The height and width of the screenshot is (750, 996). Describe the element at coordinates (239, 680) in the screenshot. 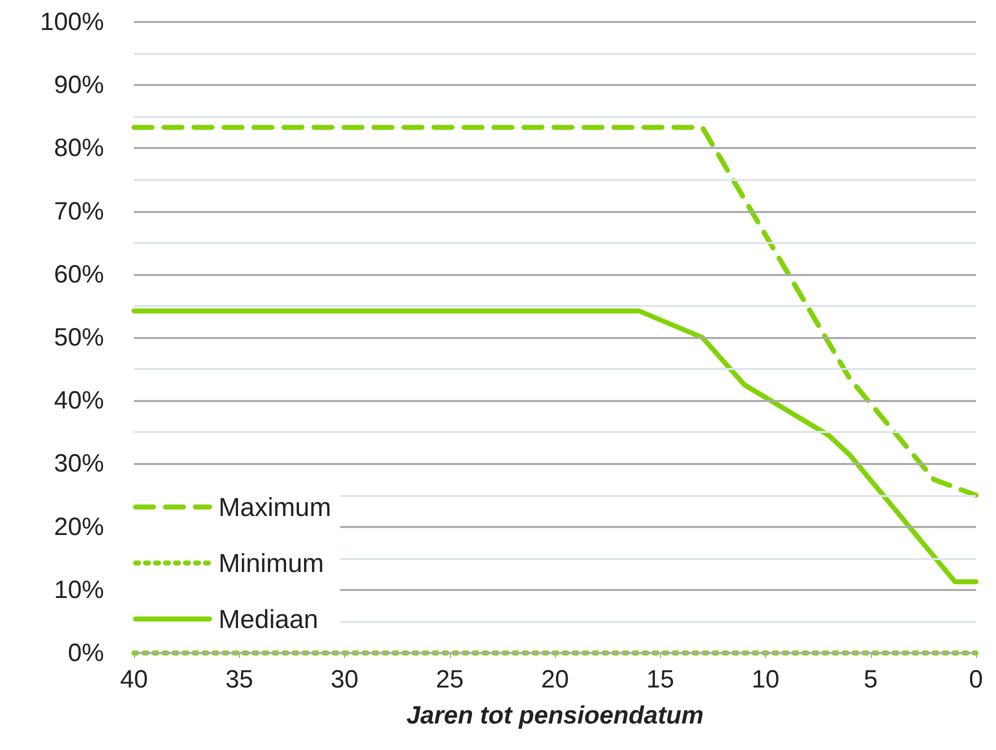

I see `x-tick-label: 35` at that location.